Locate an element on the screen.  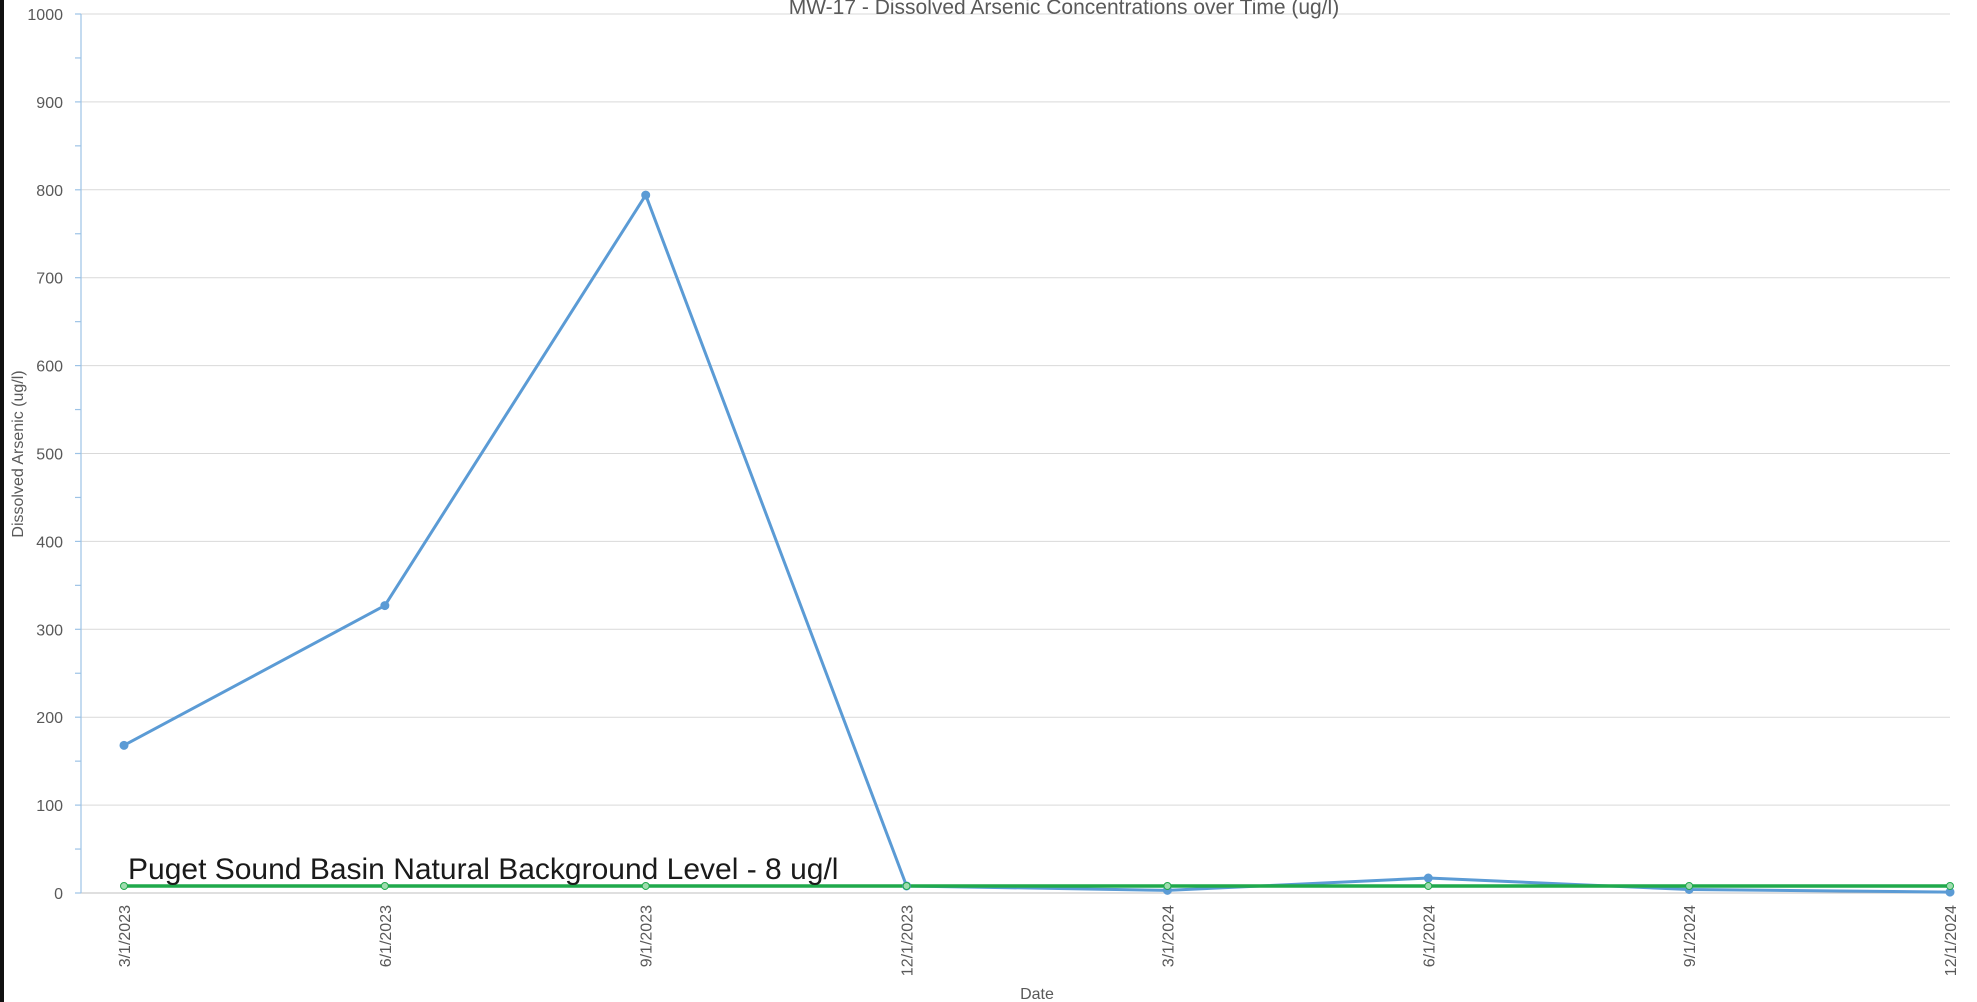
y-axis-title: Dissolved Arsenic (ug/l) is located at coordinates (18, 453).